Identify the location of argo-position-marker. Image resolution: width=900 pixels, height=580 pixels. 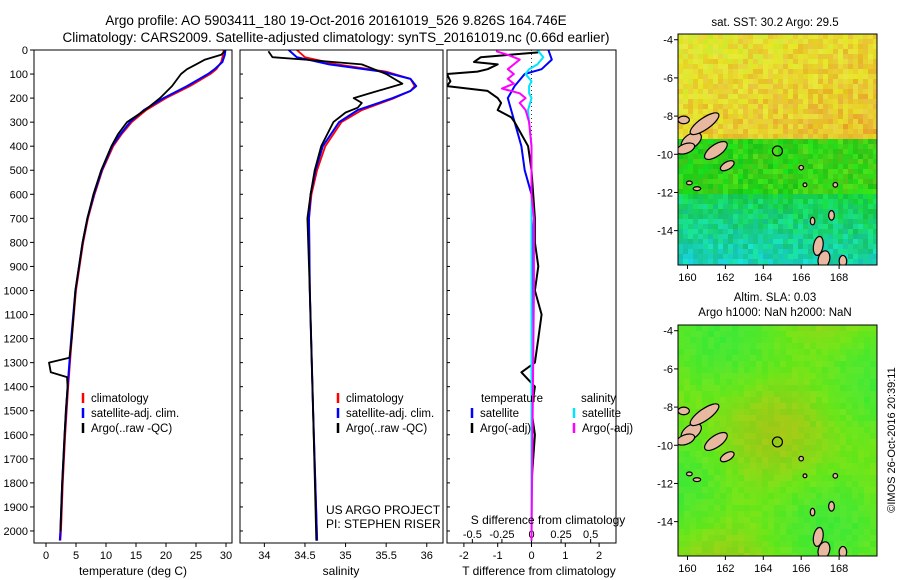
(777, 442).